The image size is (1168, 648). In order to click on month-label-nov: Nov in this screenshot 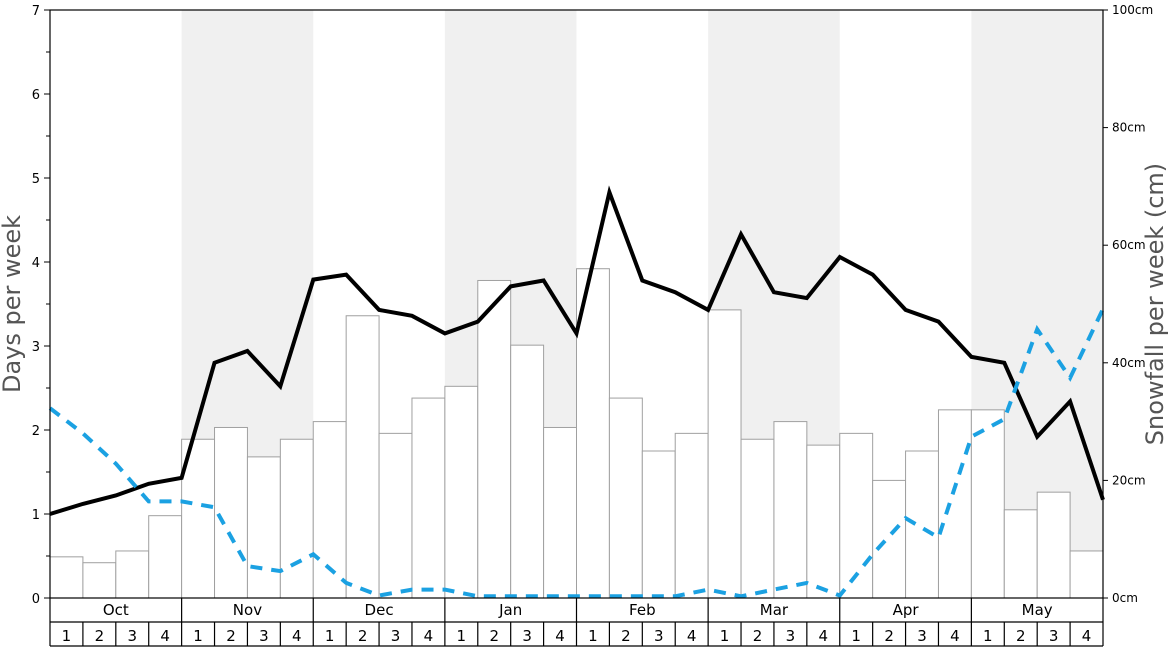, I will do `click(247, 610)`.